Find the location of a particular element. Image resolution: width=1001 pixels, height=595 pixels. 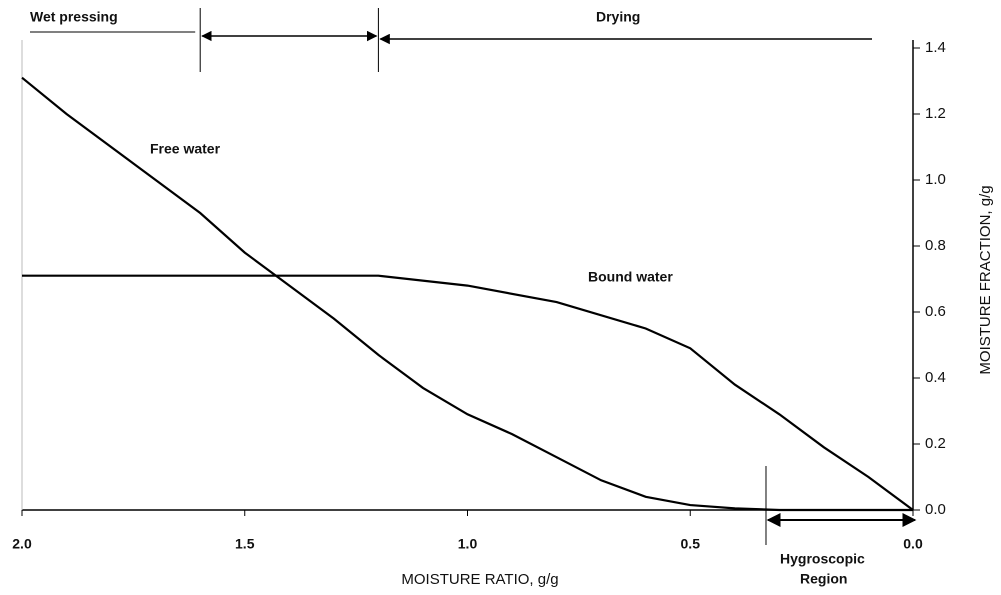

y-tick-label: 1.2 is located at coordinates (935, 113).